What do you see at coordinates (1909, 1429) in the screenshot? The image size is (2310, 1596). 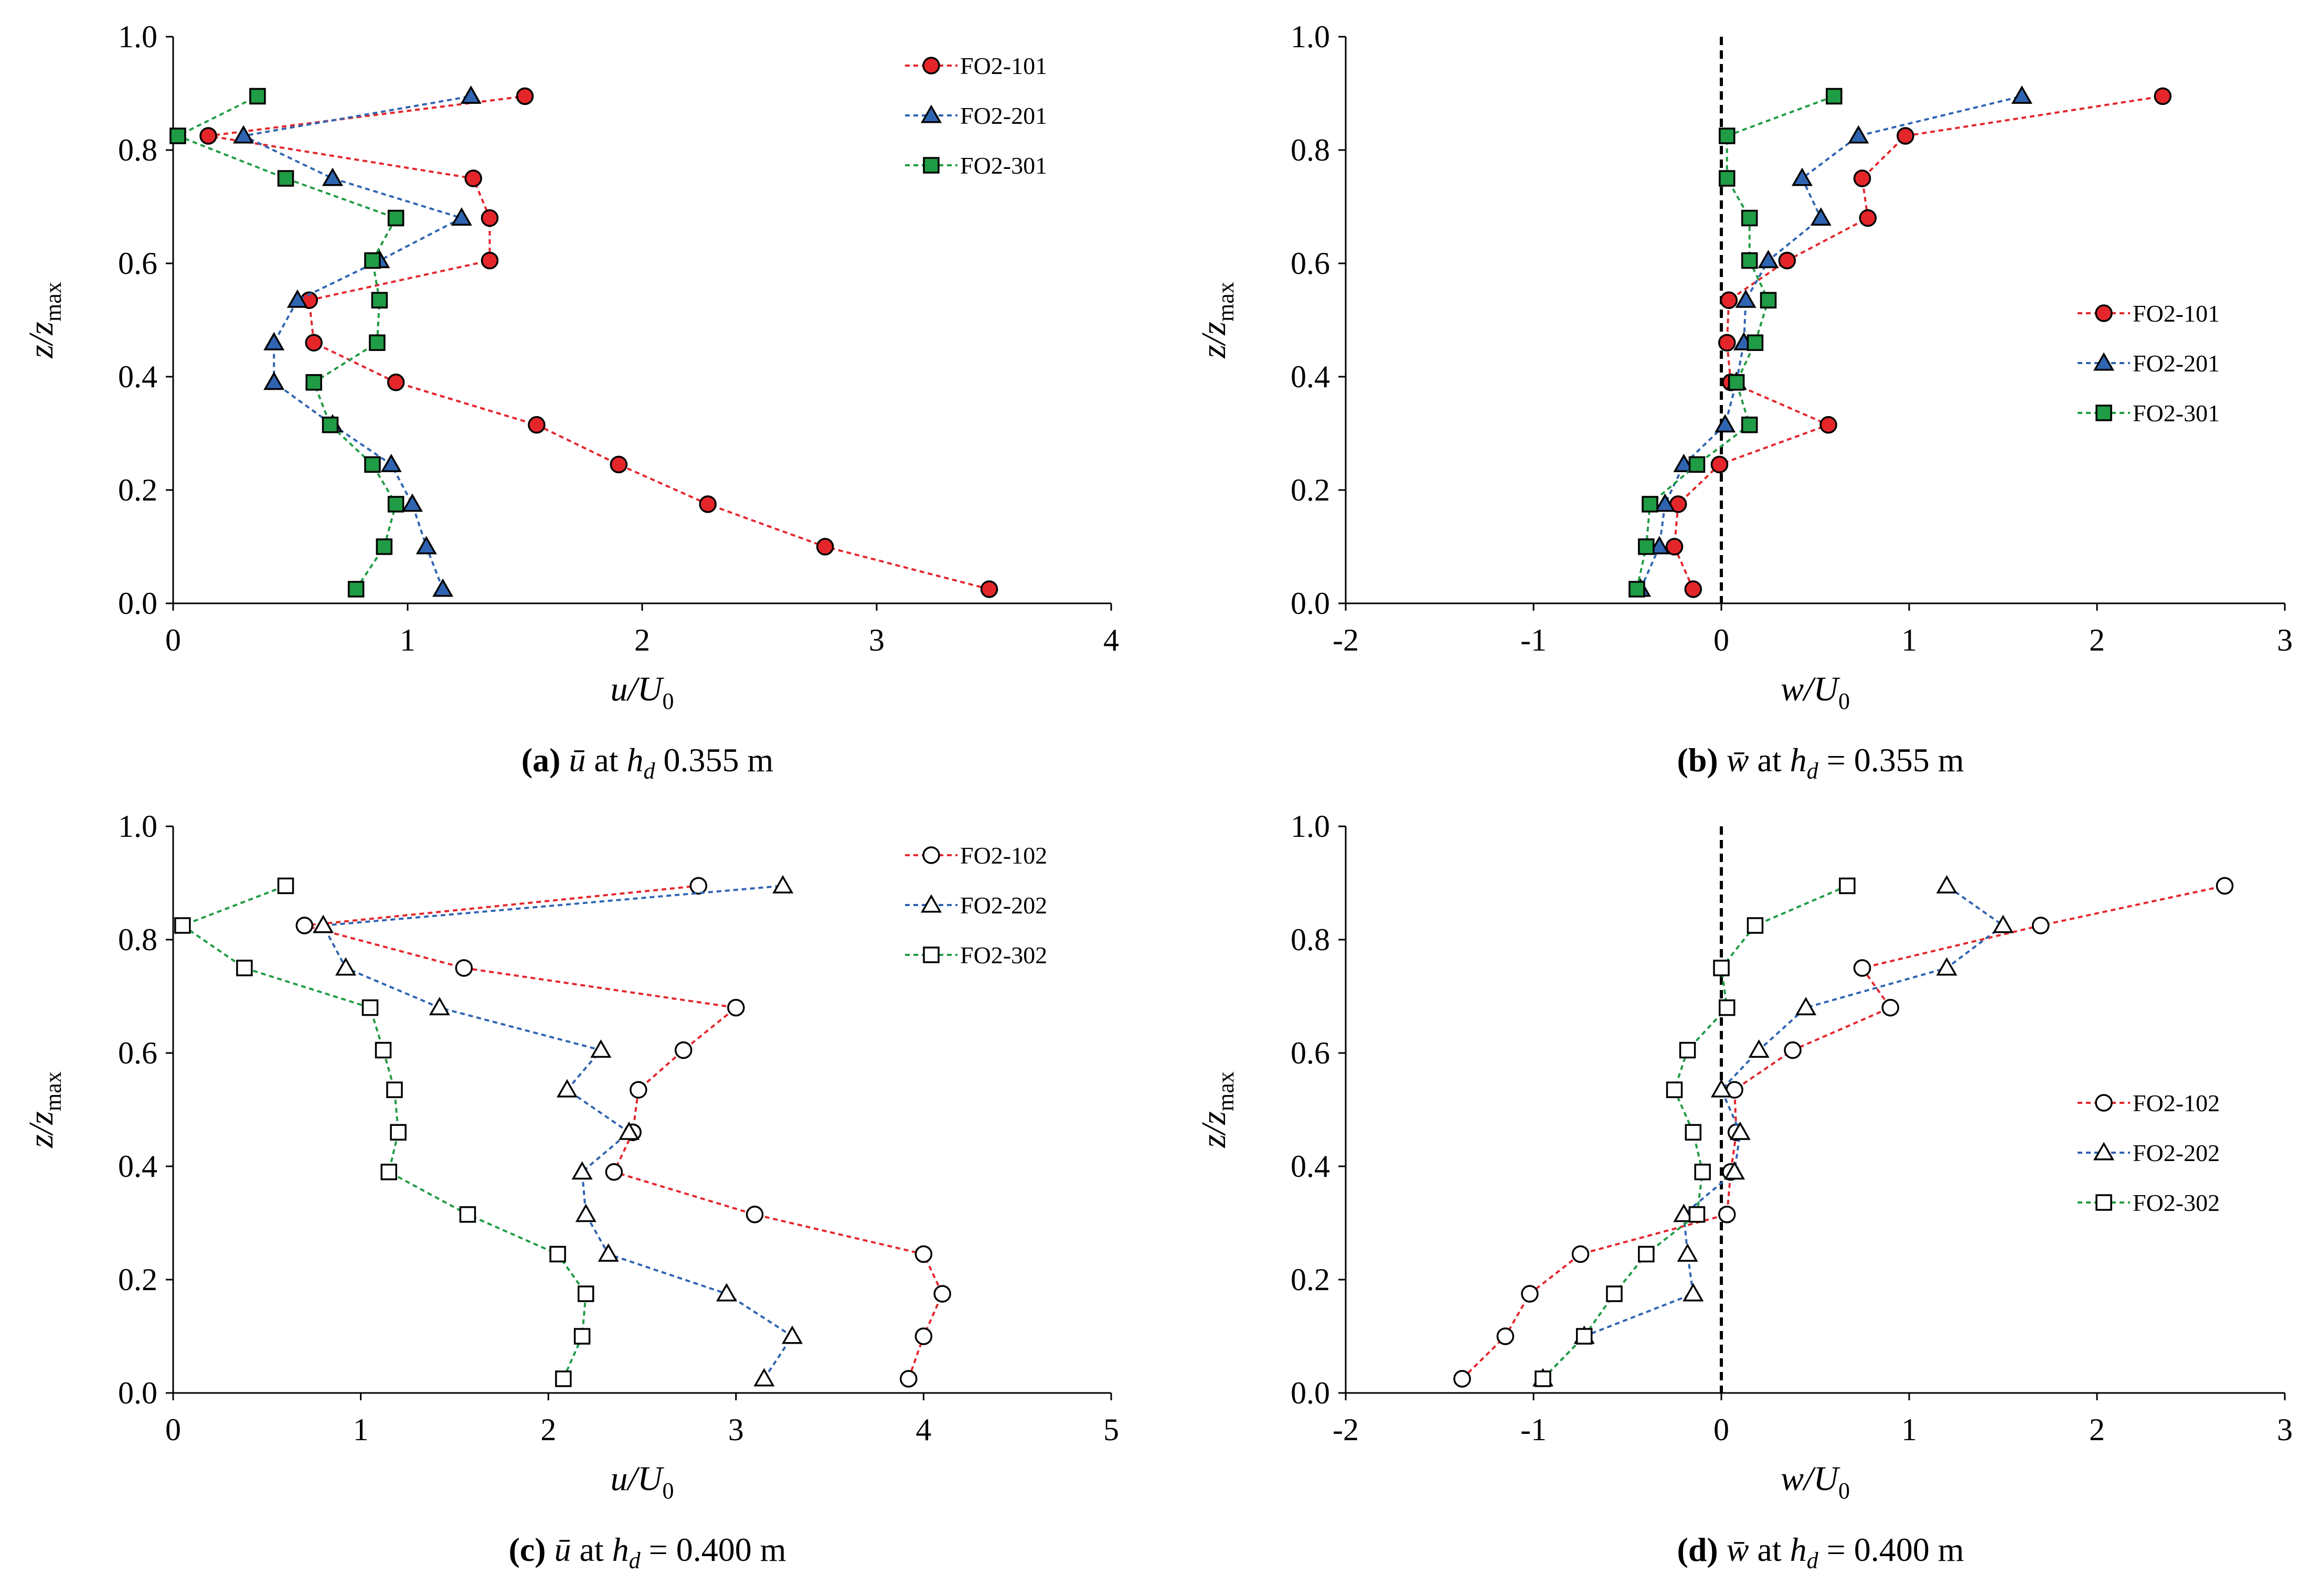 I see `x-tick-label: 1` at bounding box center [1909, 1429].